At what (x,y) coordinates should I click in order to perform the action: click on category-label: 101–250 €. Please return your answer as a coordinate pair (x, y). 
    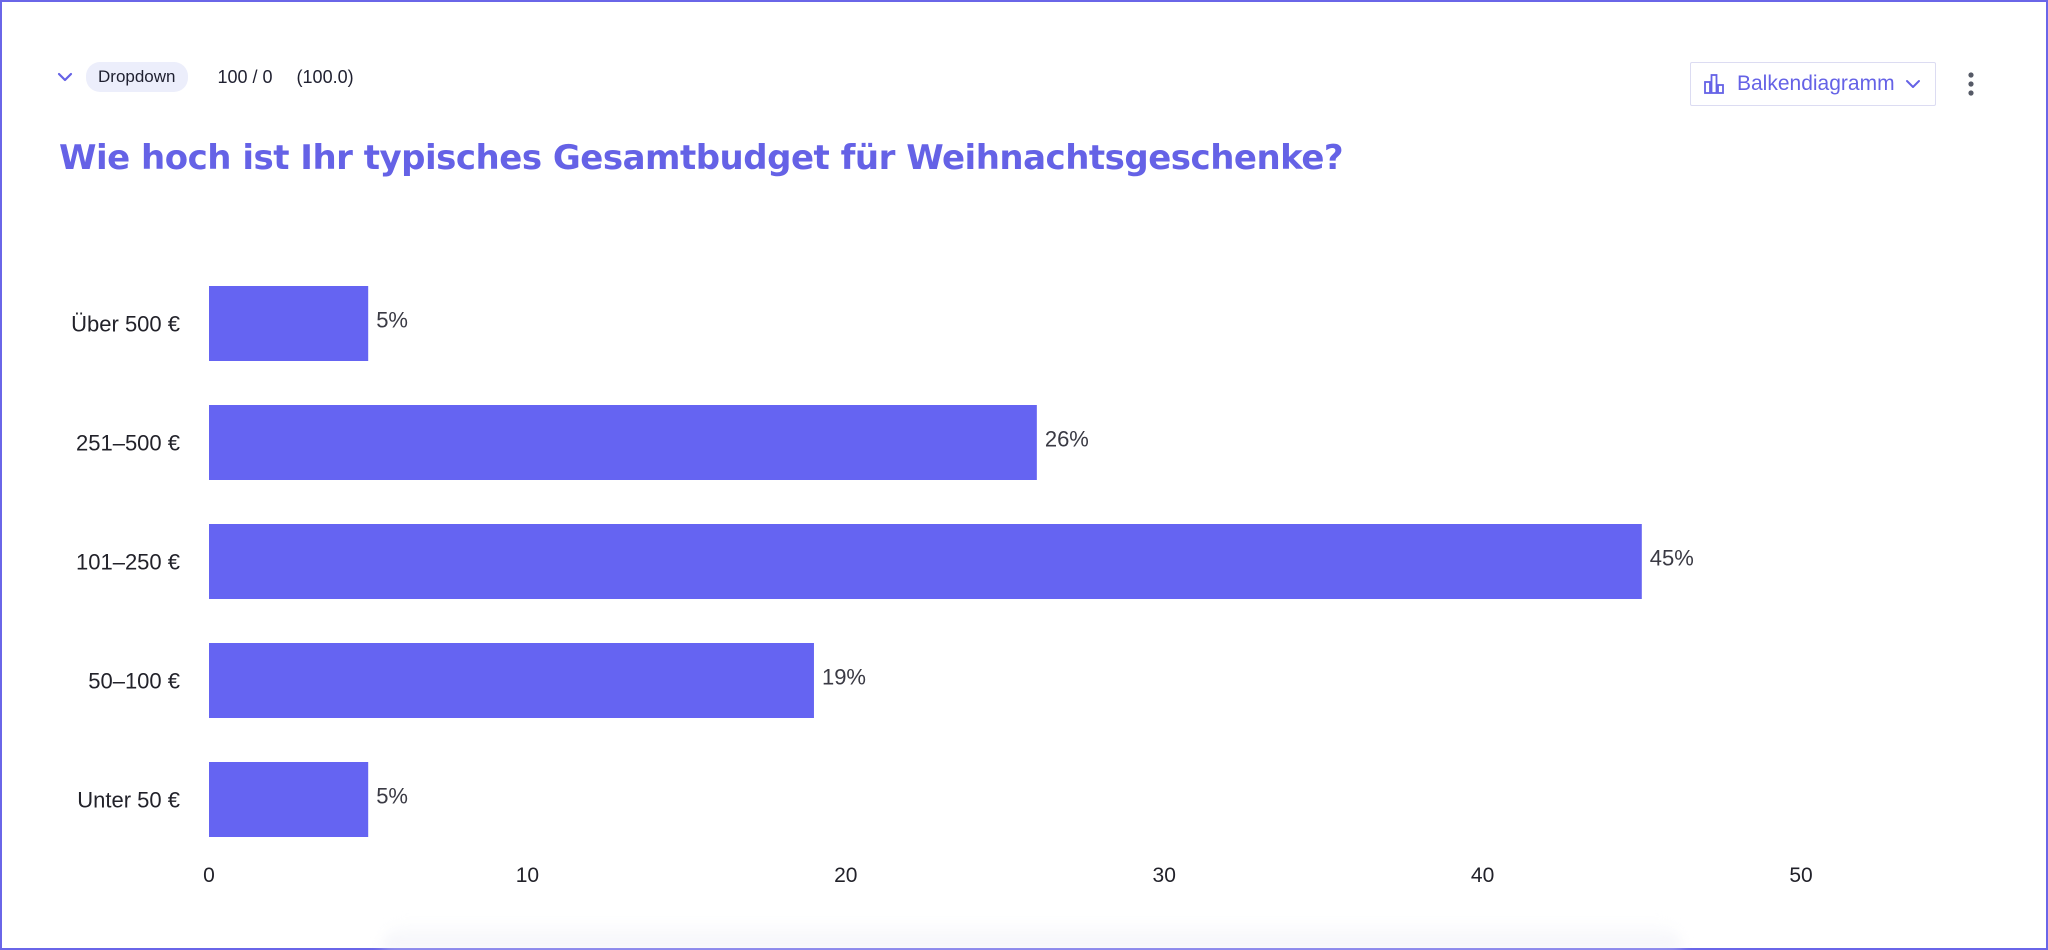
    Looking at the image, I should click on (128, 562).